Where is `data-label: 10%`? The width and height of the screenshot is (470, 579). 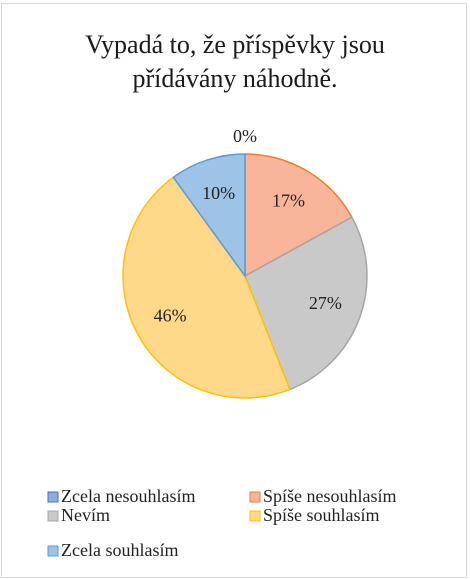 data-label: 10% is located at coordinates (218, 193).